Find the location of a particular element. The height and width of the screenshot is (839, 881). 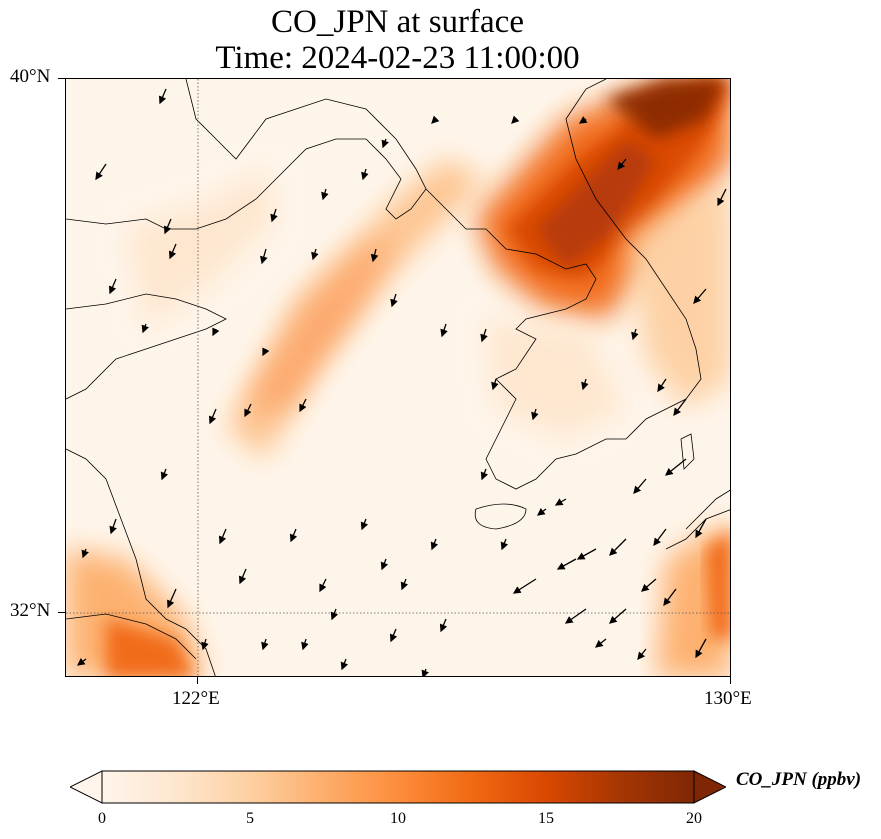

title-line-1: CO_JPN at surface is located at coordinates (397, 22).